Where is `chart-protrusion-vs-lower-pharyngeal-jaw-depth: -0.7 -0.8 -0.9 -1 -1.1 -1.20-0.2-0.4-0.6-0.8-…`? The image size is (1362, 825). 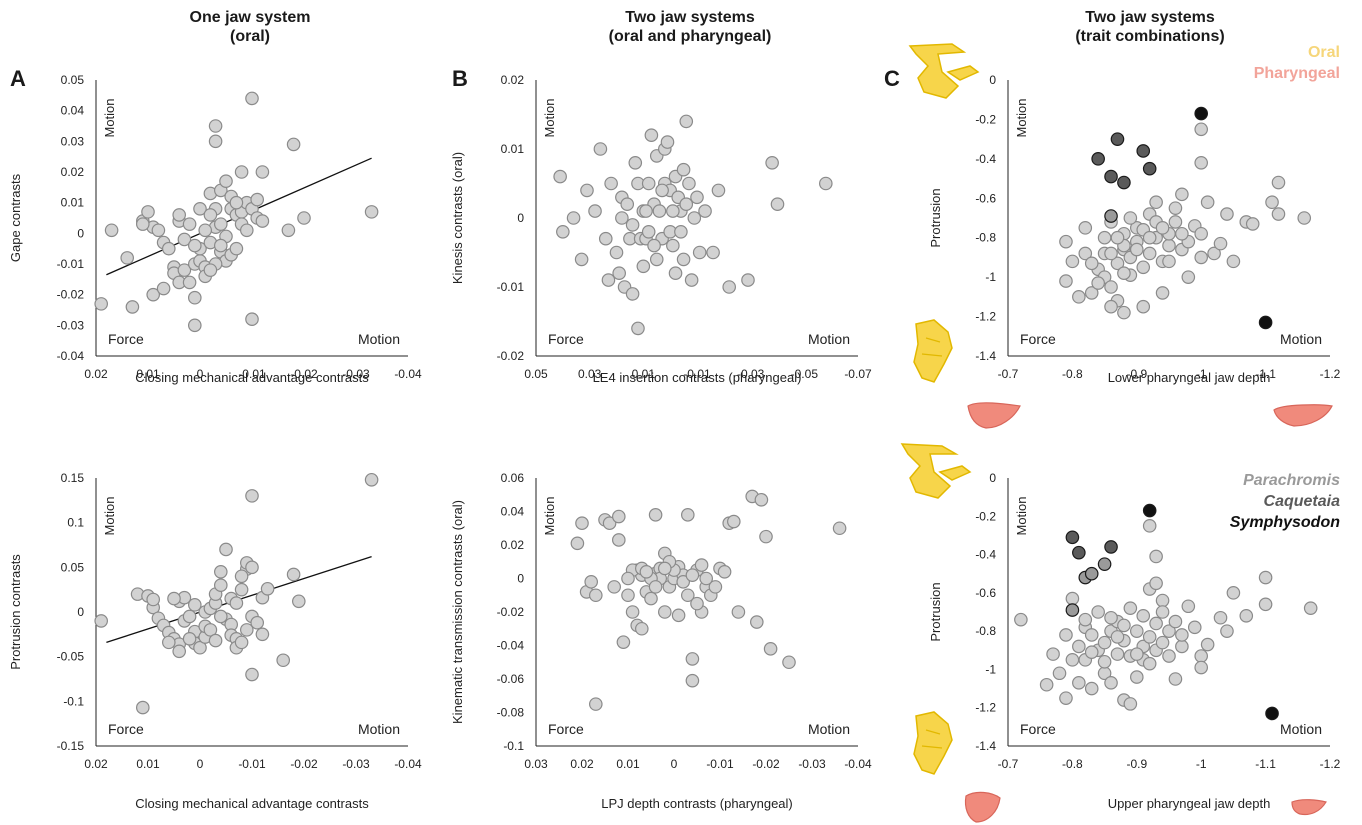
chart-protrusion-vs-lower-pharyngeal-jaw-depth: -0.7 -0.8 -0.9 -1 -1.1 -1.20-0.2-0.4-0.6-0.8-… is located at coordinates (1134, 229).